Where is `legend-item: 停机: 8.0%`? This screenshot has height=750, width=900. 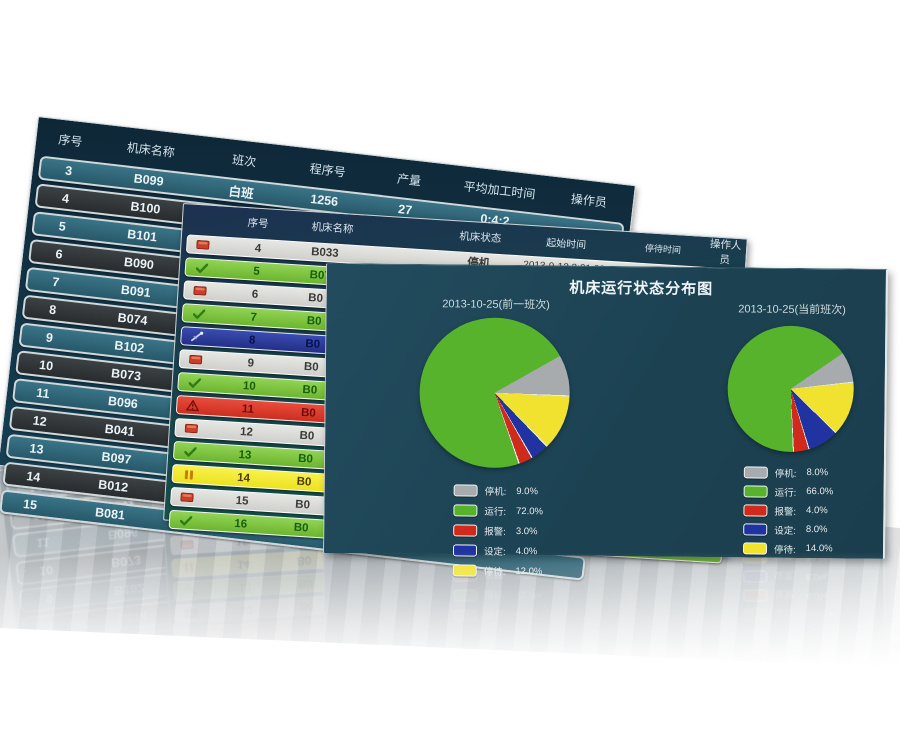 legend-item: 停机: 8.0% is located at coordinates (788, 472).